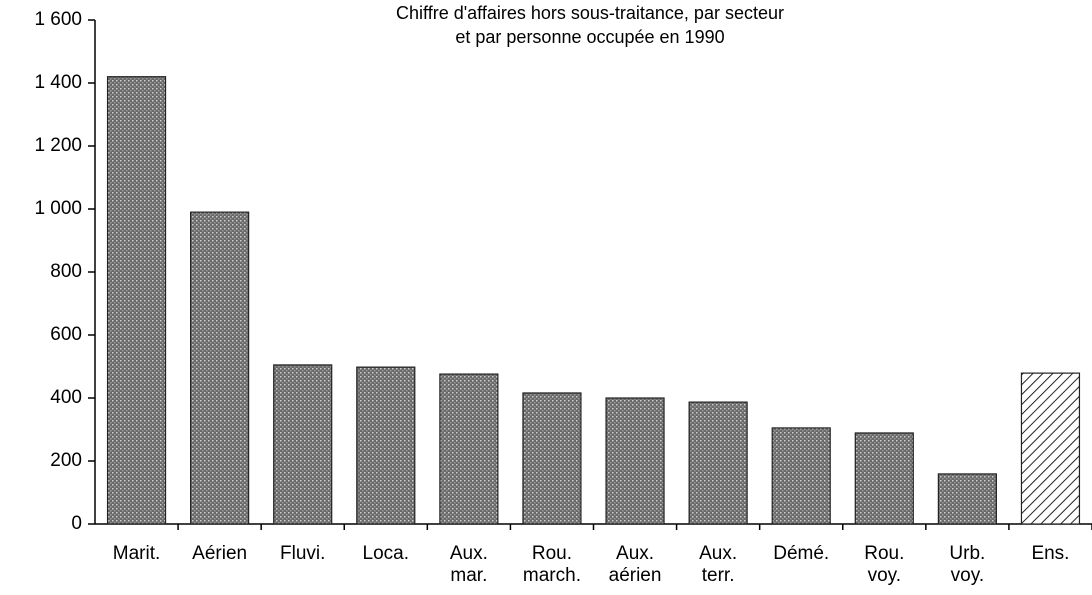 Image resolution: width=1092 pixels, height=595 pixels. I want to click on x-tick-label: Marit., so click(137, 553).